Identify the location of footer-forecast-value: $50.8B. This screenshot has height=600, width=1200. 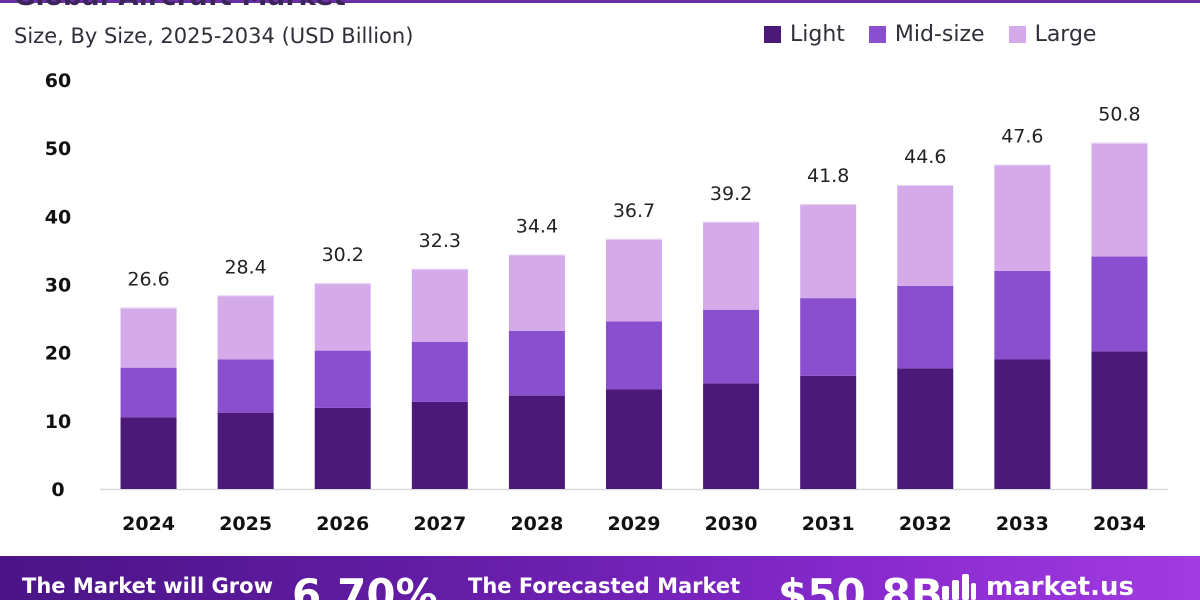
(860, 585).